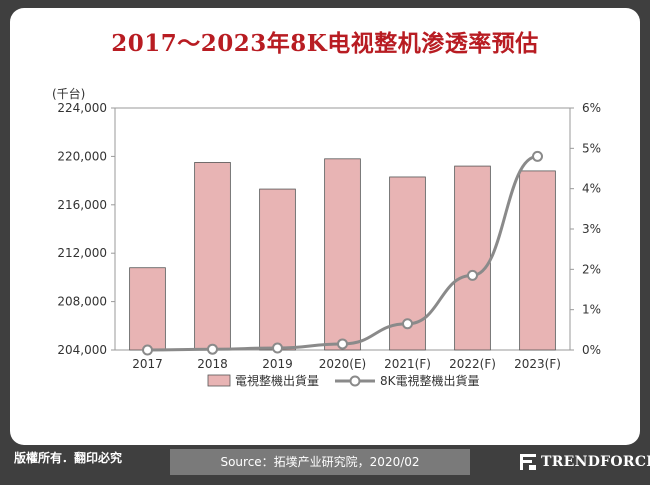  I want to click on legend-label-bar: 電視整機出貨量, so click(277, 380).